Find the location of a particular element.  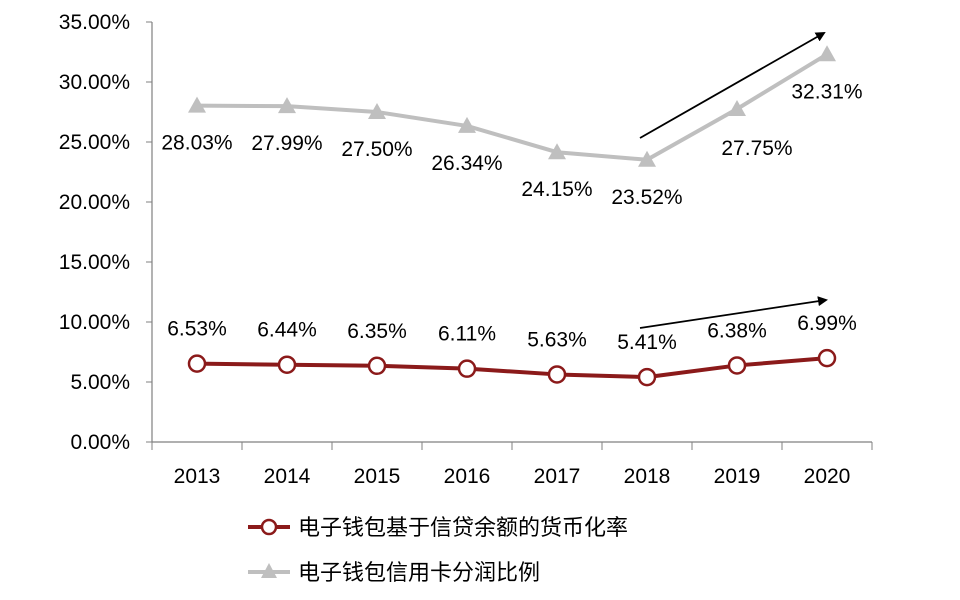

data-label-credit-card-share: 26.34% is located at coordinates (466, 163).